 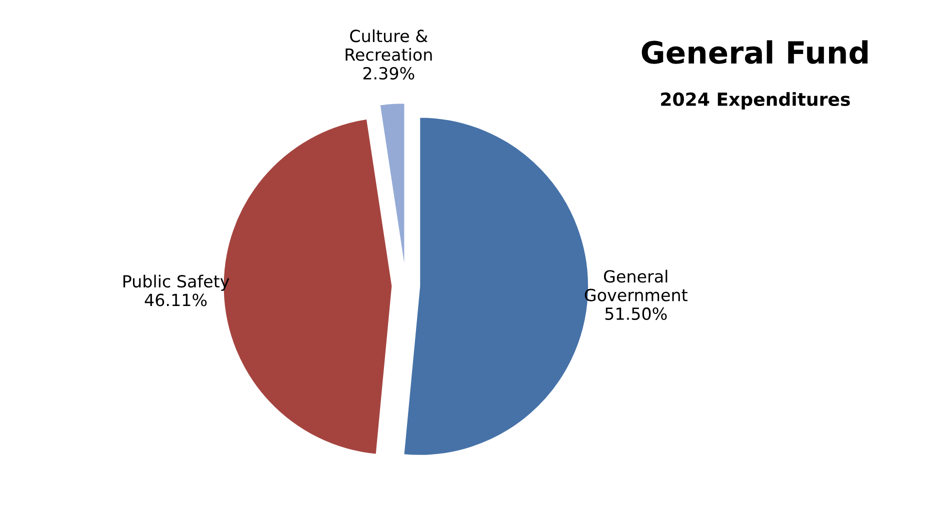 What do you see at coordinates (175, 300) in the screenshot?
I see `data-label: 46.11%` at bounding box center [175, 300].